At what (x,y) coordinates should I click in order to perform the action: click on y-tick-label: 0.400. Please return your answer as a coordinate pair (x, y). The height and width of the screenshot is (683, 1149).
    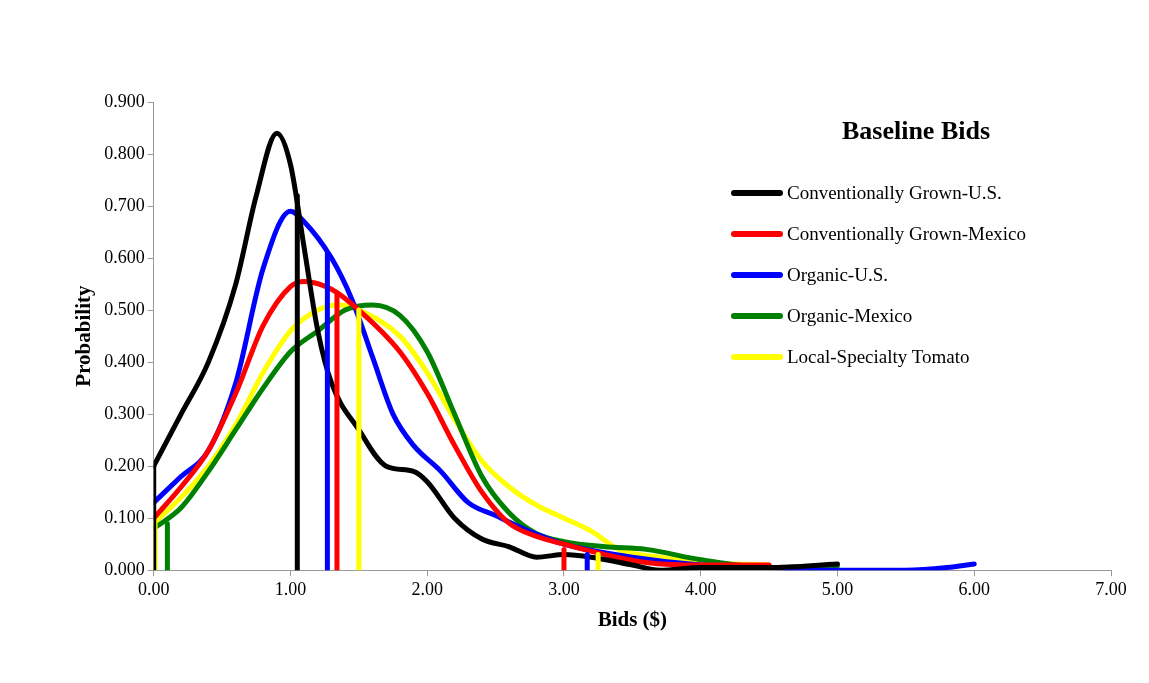
    Looking at the image, I should click on (124, 360).